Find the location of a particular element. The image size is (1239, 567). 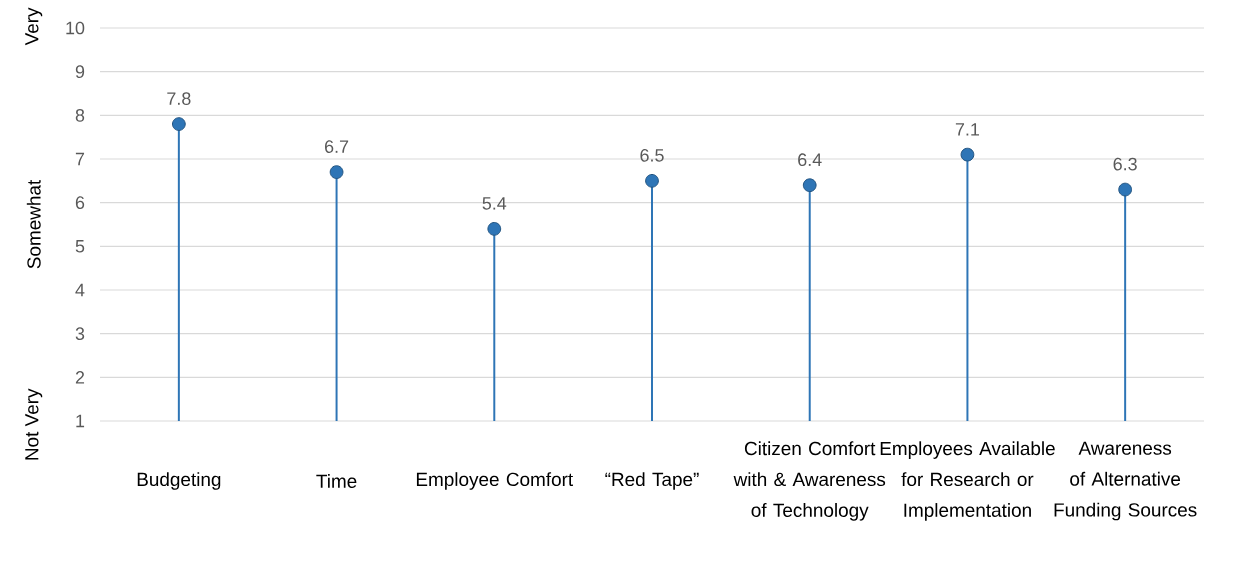

y-tick-label: 5 is located at coordinates (80, 246).